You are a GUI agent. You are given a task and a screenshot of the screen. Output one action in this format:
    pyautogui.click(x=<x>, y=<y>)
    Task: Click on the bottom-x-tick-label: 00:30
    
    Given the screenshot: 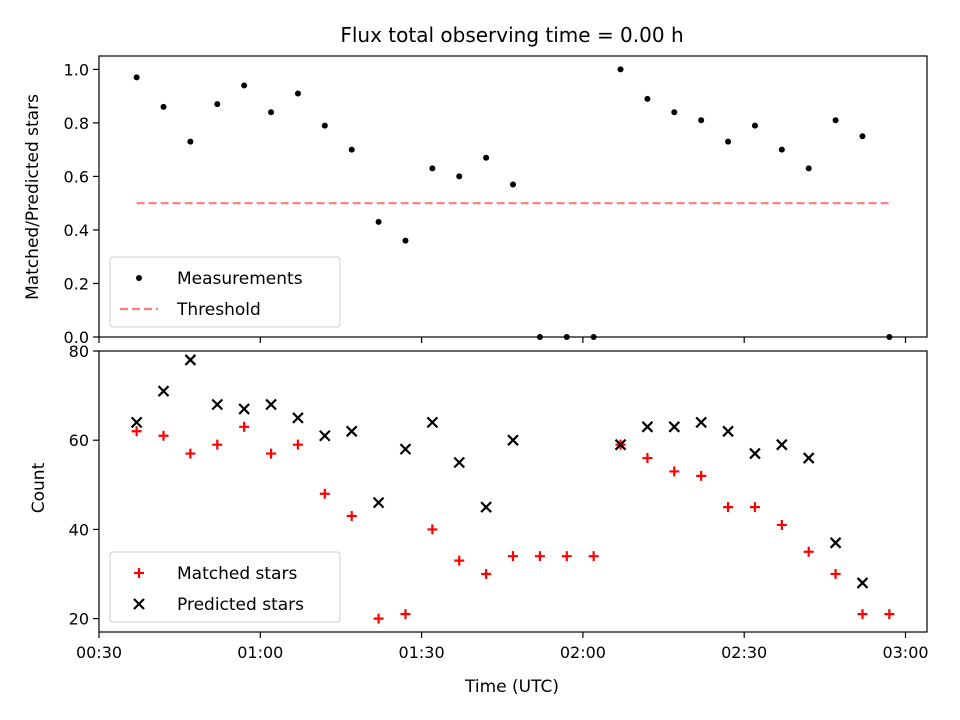 What is the action you would take?
    pyautogui.click(x=99, y=652)
    